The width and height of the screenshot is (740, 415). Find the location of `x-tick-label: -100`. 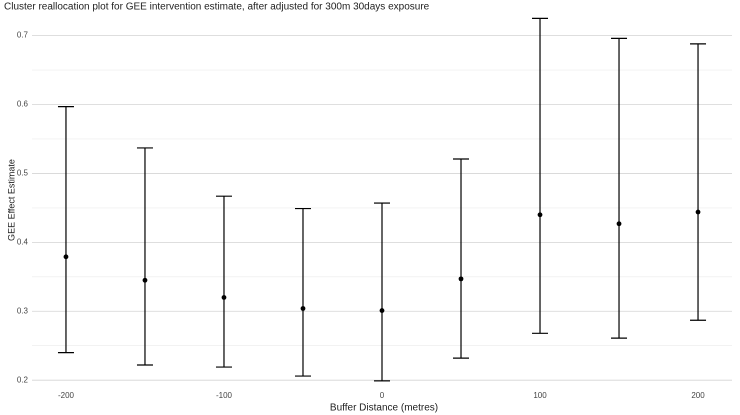

x-tick-label: -100 is located at coordinates (224, 395).